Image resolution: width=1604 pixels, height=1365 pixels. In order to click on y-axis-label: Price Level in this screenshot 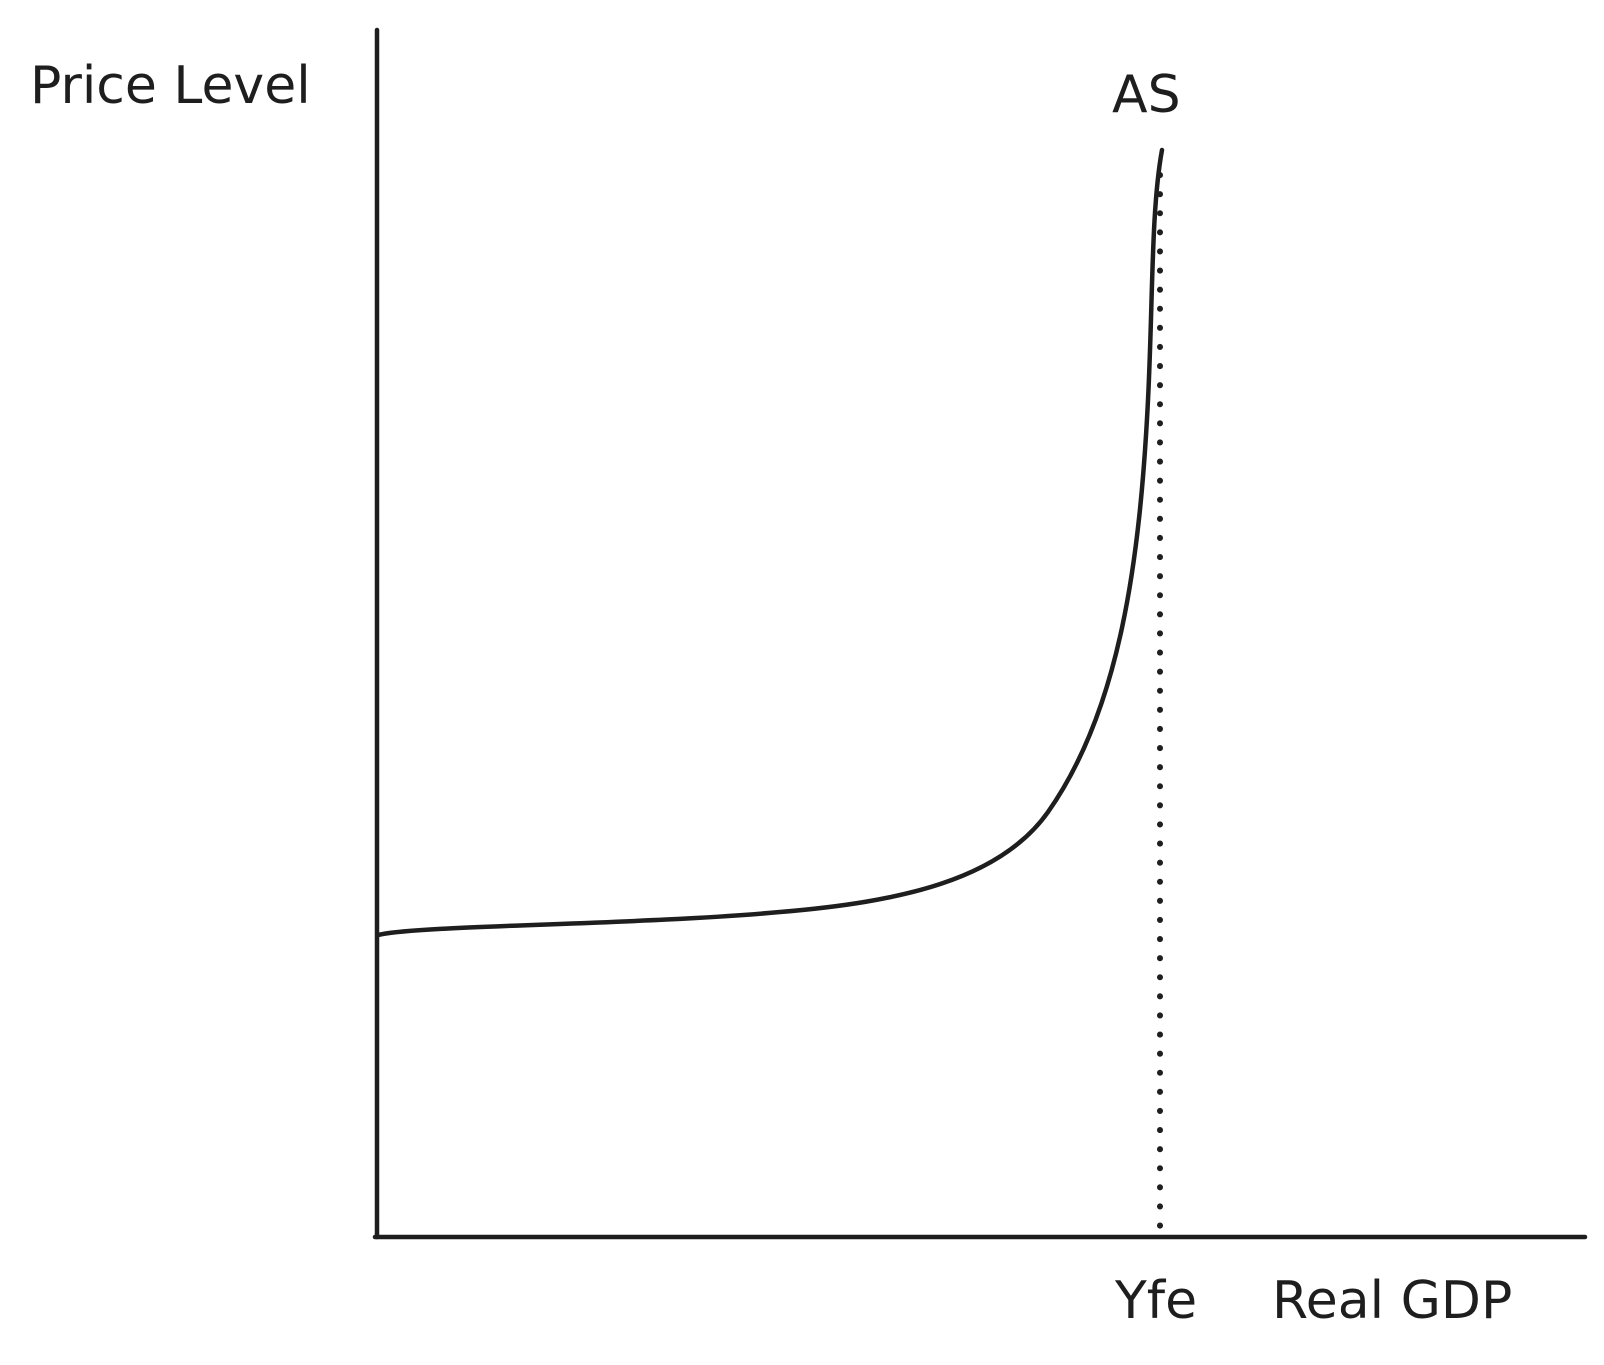, I will do `click(170, 86)`.